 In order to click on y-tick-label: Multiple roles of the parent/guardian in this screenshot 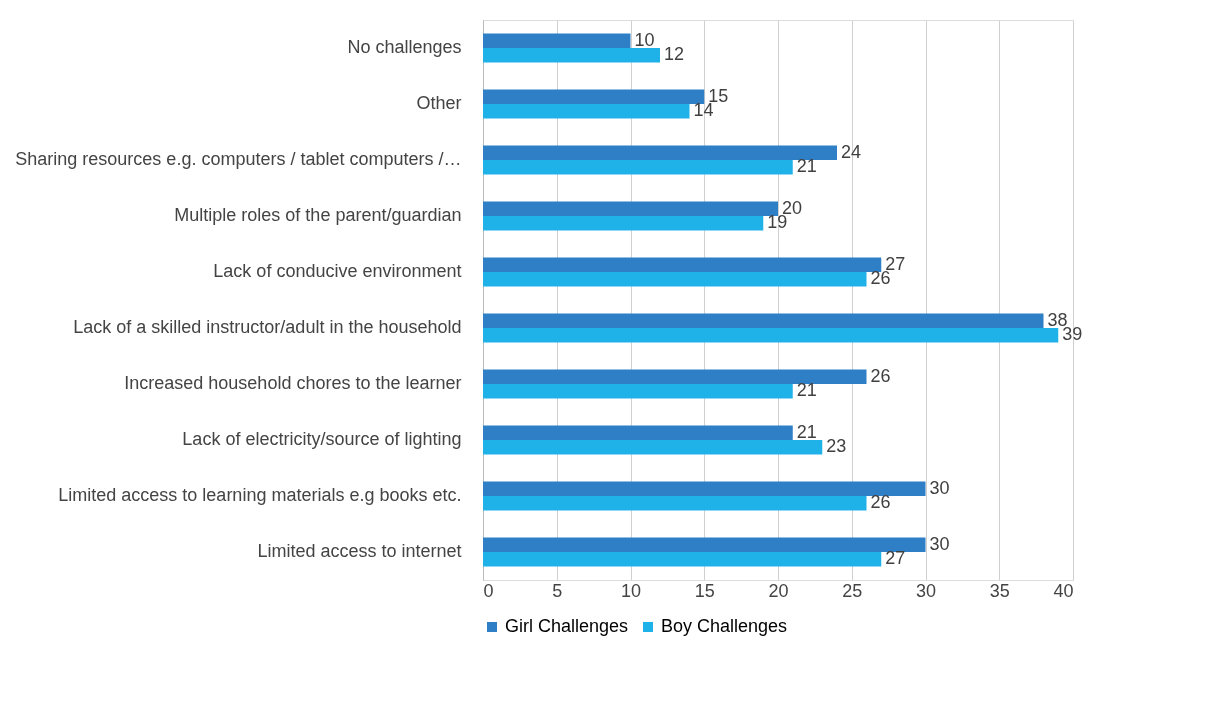, I will do `click(318, 215)`.